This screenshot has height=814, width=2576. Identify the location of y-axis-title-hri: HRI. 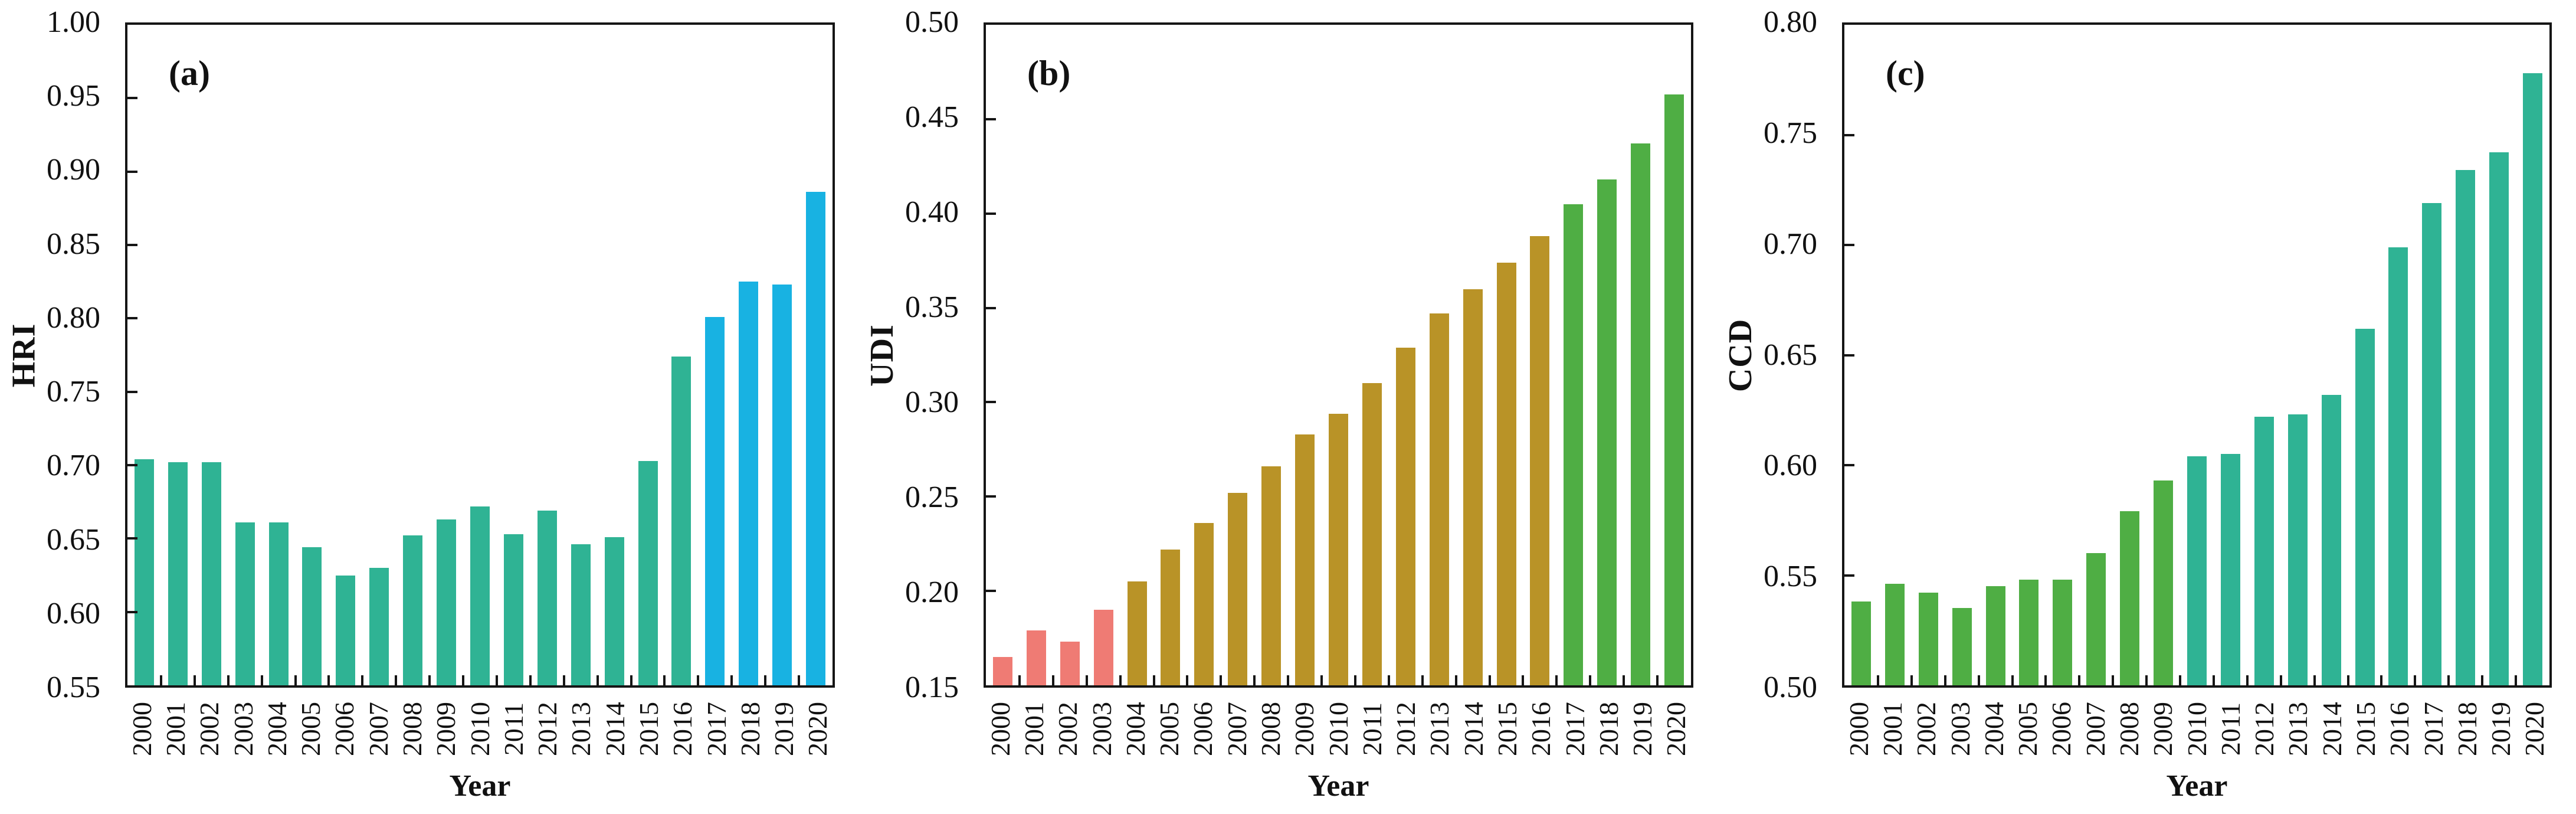
(26, 355).